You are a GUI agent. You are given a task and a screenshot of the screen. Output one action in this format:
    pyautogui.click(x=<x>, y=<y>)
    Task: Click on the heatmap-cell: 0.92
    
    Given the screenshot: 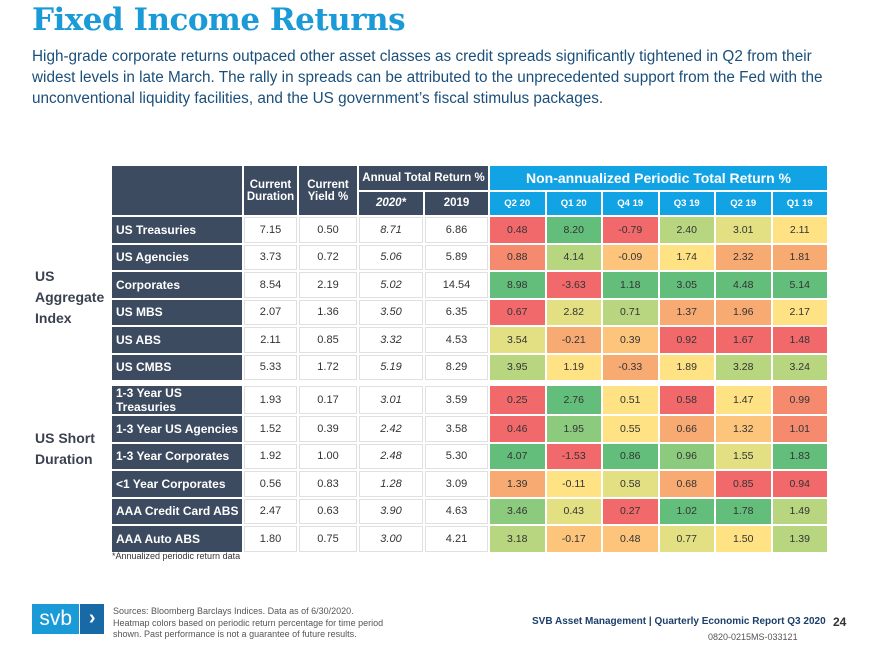 What is the action you would take?
    pyautogui.click(x=686, y=340)
    